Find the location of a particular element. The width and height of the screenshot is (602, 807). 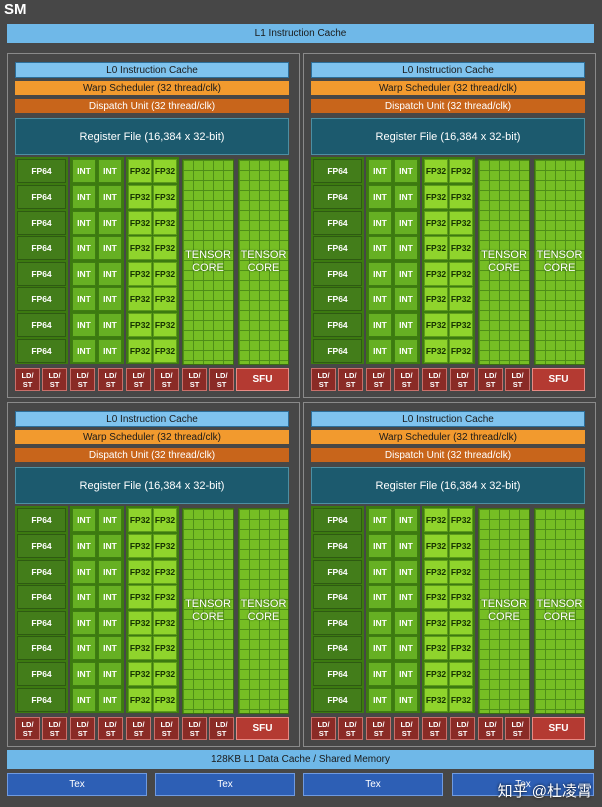

sm-title: SM is located at coordinates (15, 9).